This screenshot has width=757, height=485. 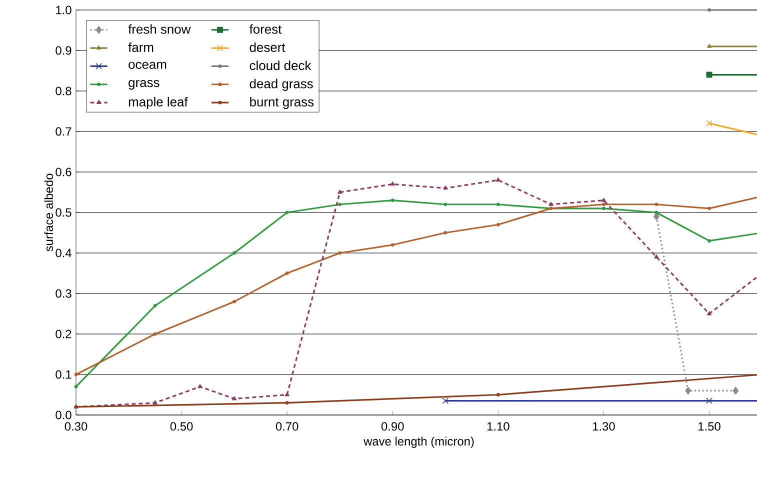 I want to click on y-tick-label: 1.0, so click(x=64, y=10).